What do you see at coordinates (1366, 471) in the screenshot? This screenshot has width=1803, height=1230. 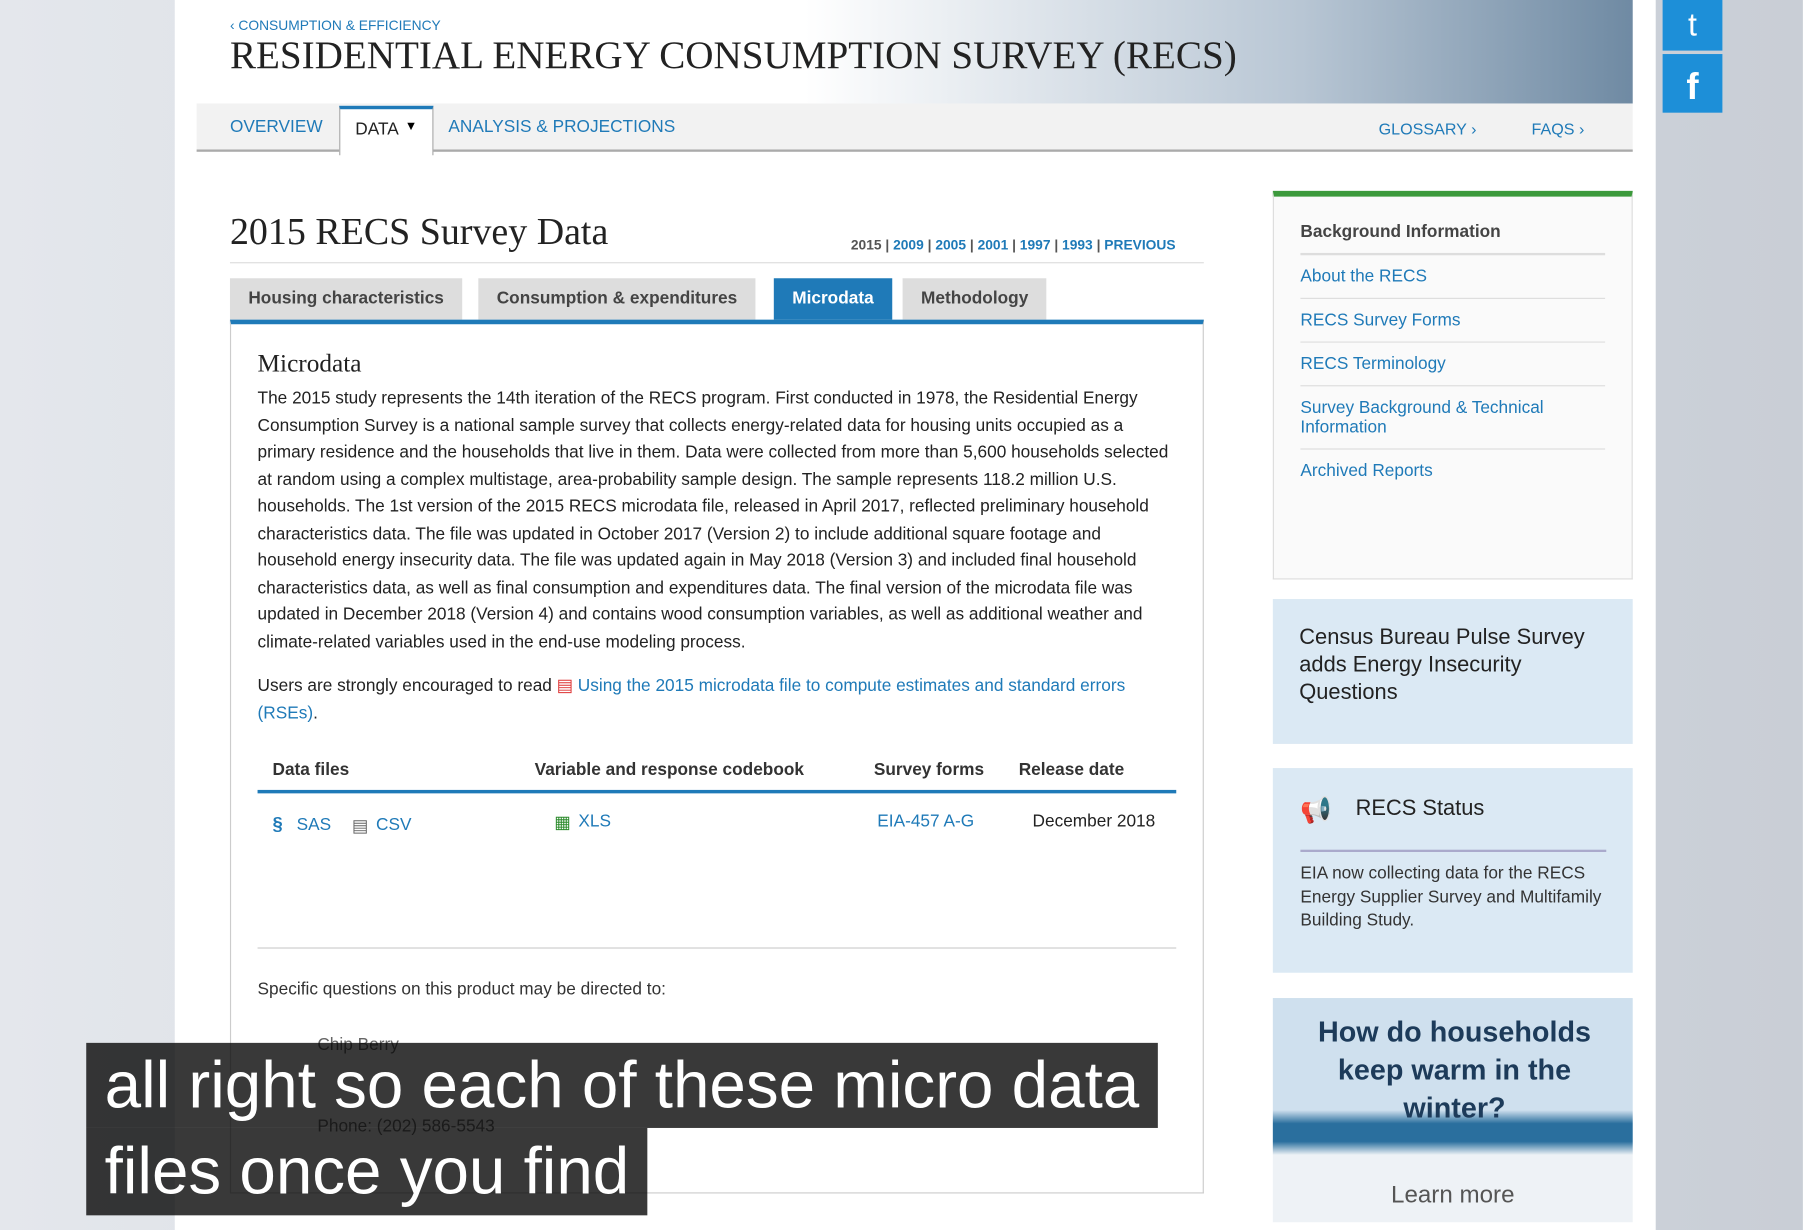 I see `sidebar-link: Archived Reports` at bounding box center [1366, 471].